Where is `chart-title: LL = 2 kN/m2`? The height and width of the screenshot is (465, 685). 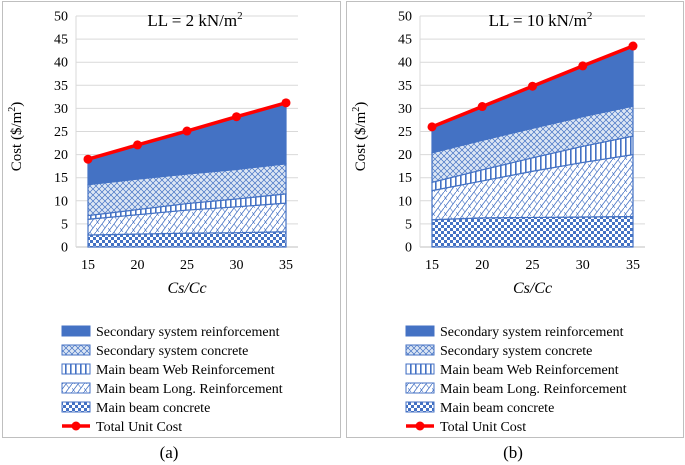
chart-title: LL = 2 kN/m2 is located at coordinates (194, 20).